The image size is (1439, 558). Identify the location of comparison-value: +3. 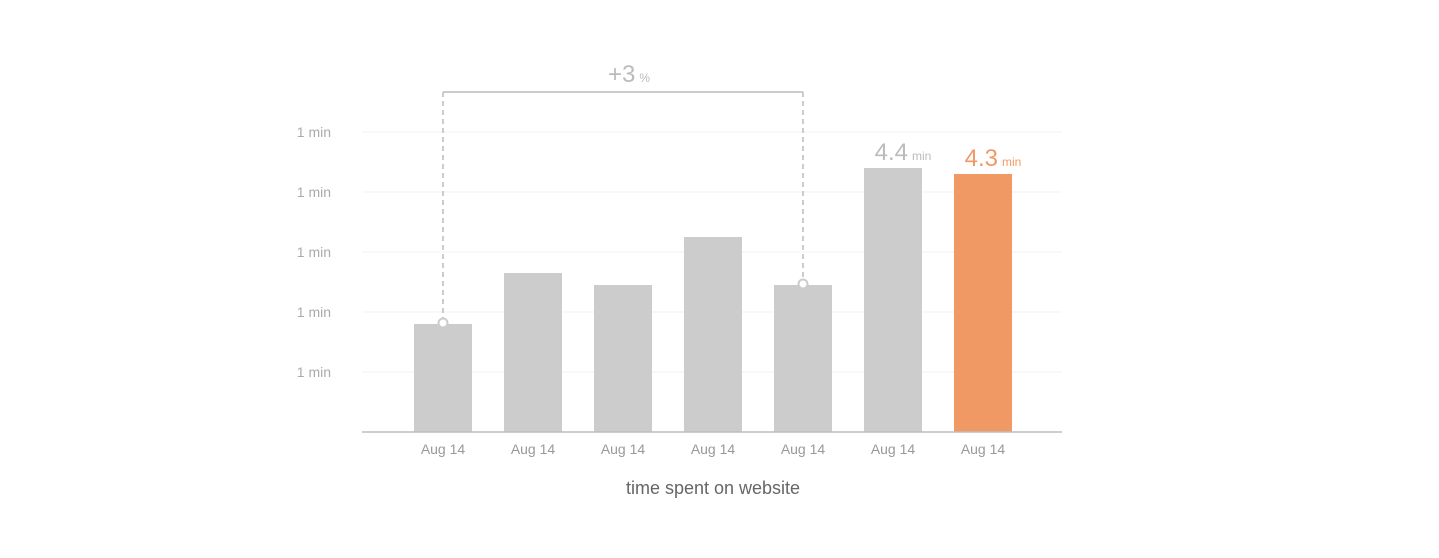
(621, 74).